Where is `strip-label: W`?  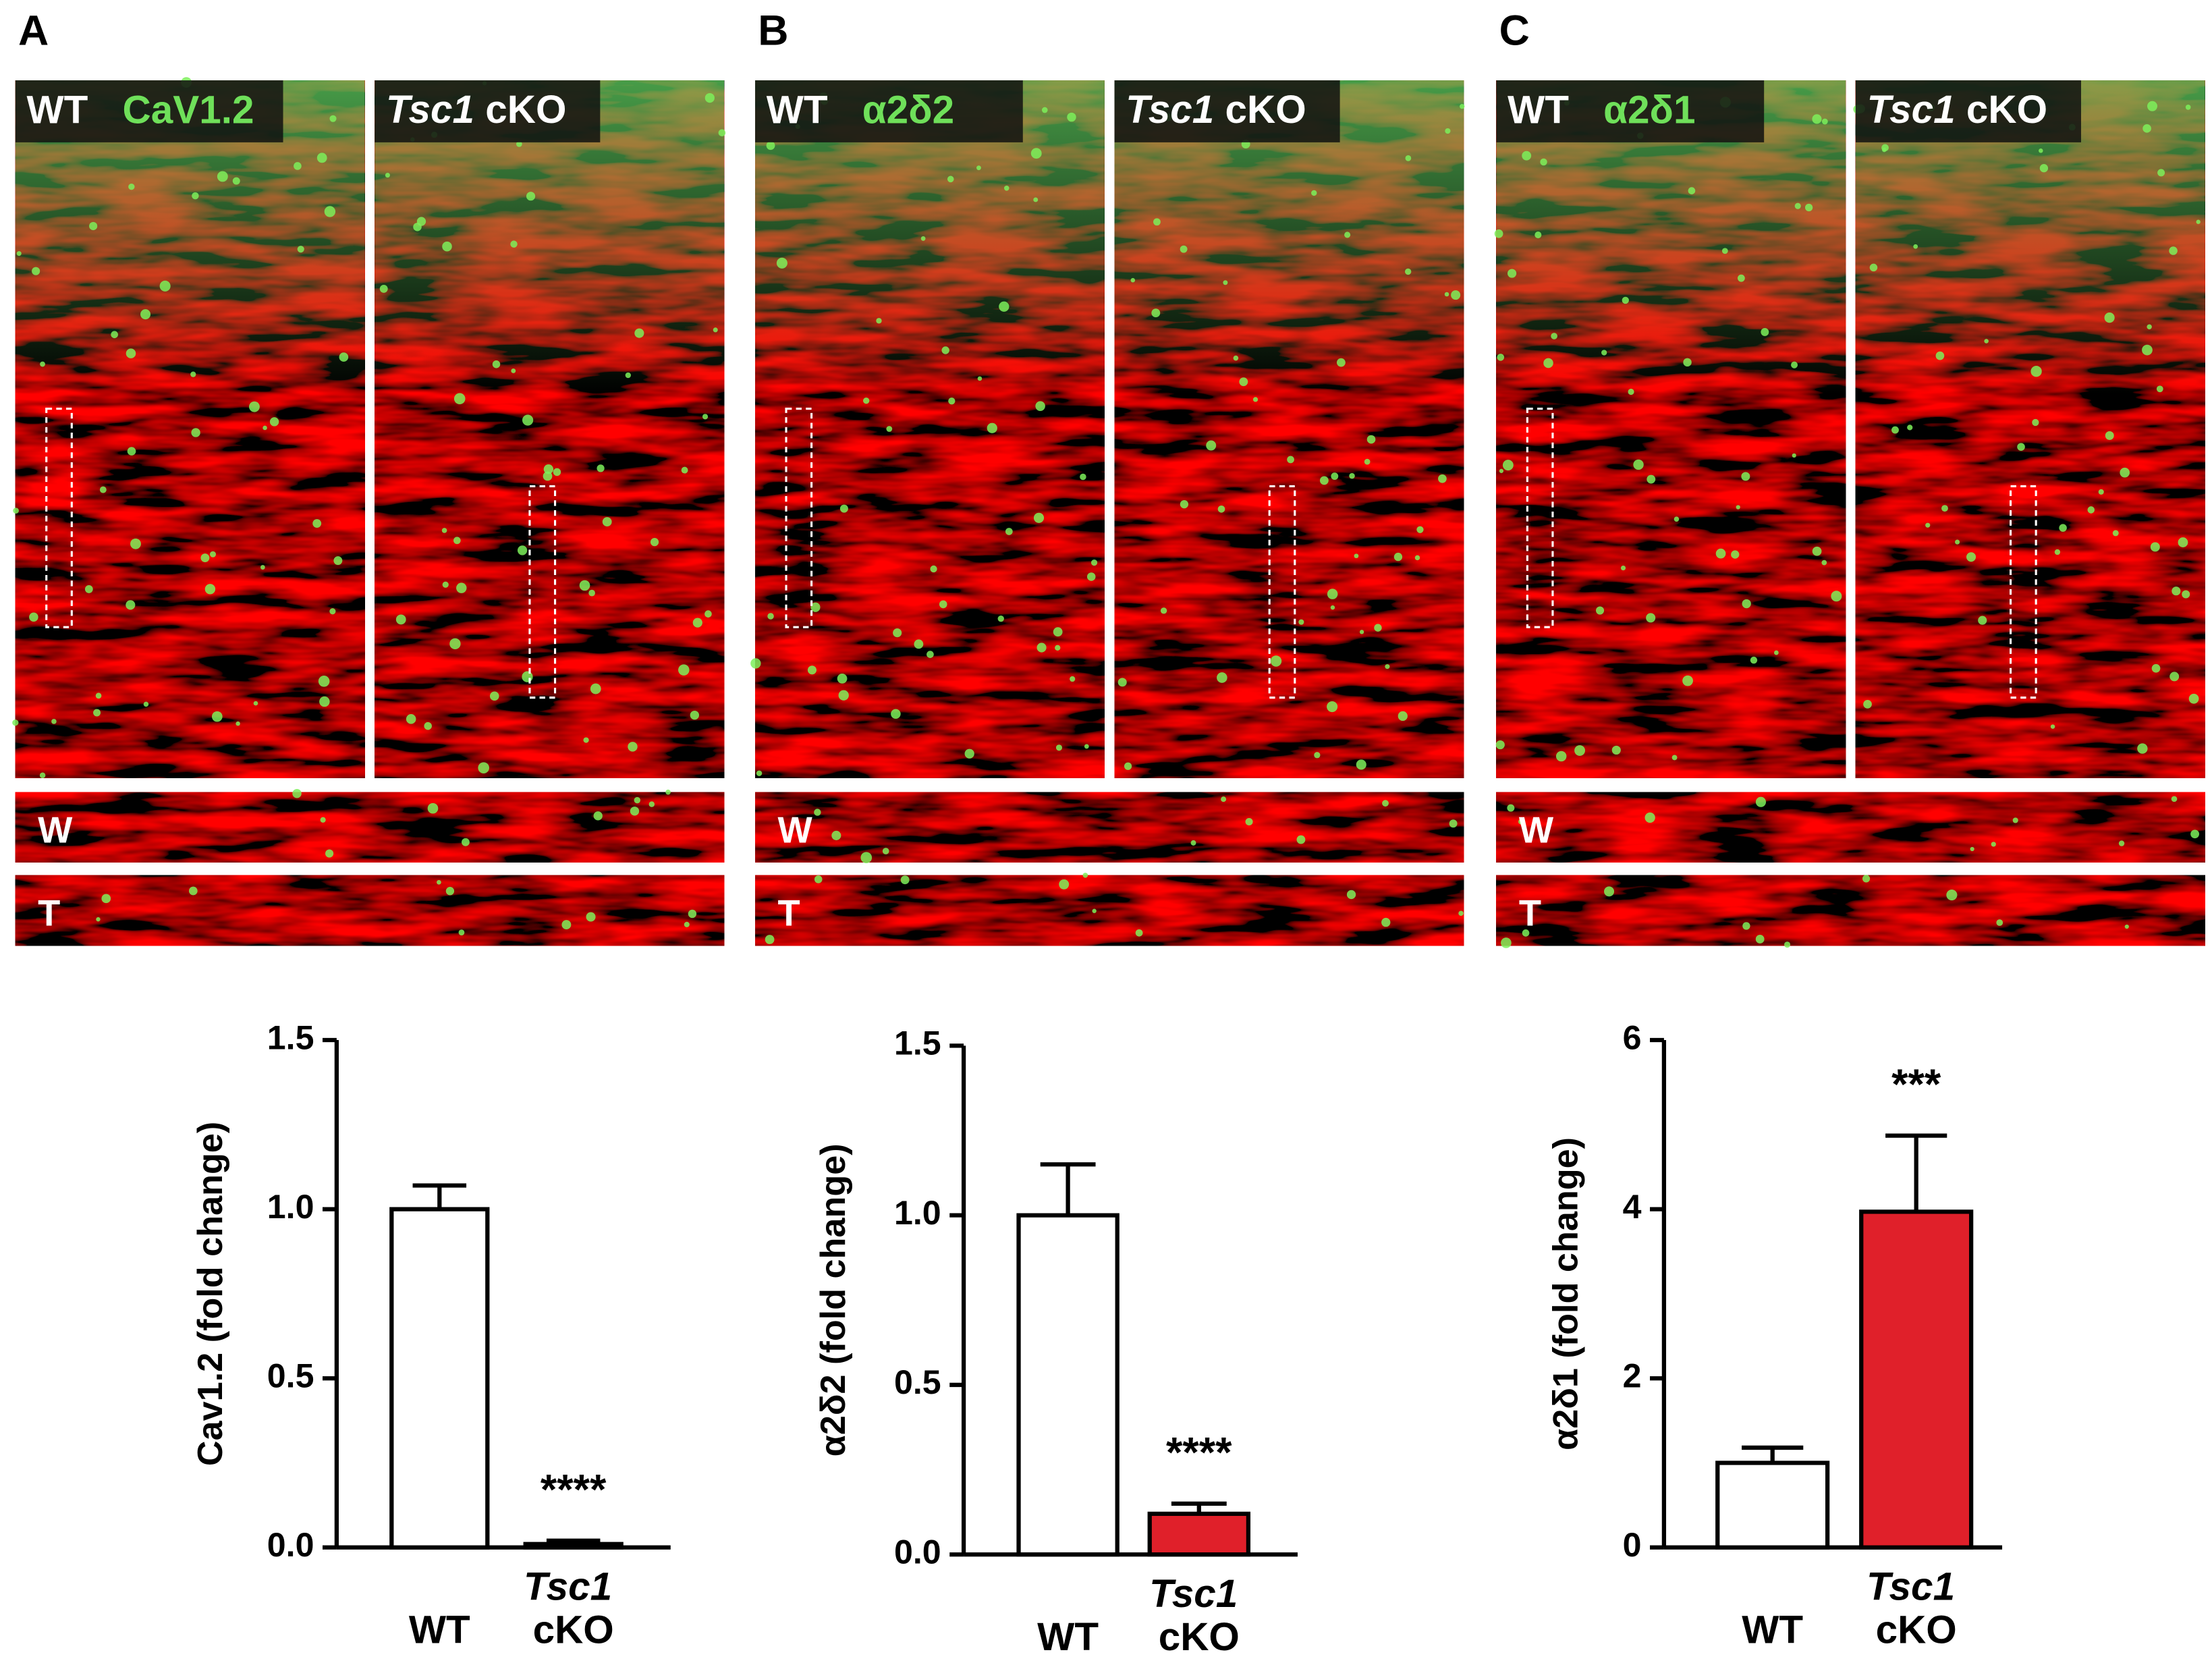 strip-label: W is located at coordinates (55, 830).